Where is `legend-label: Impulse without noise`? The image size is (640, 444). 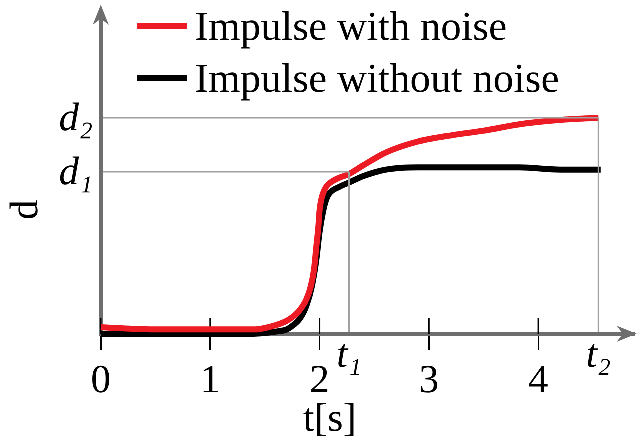 legend-label: Impulse without noise is located at coordinates (377, 78).